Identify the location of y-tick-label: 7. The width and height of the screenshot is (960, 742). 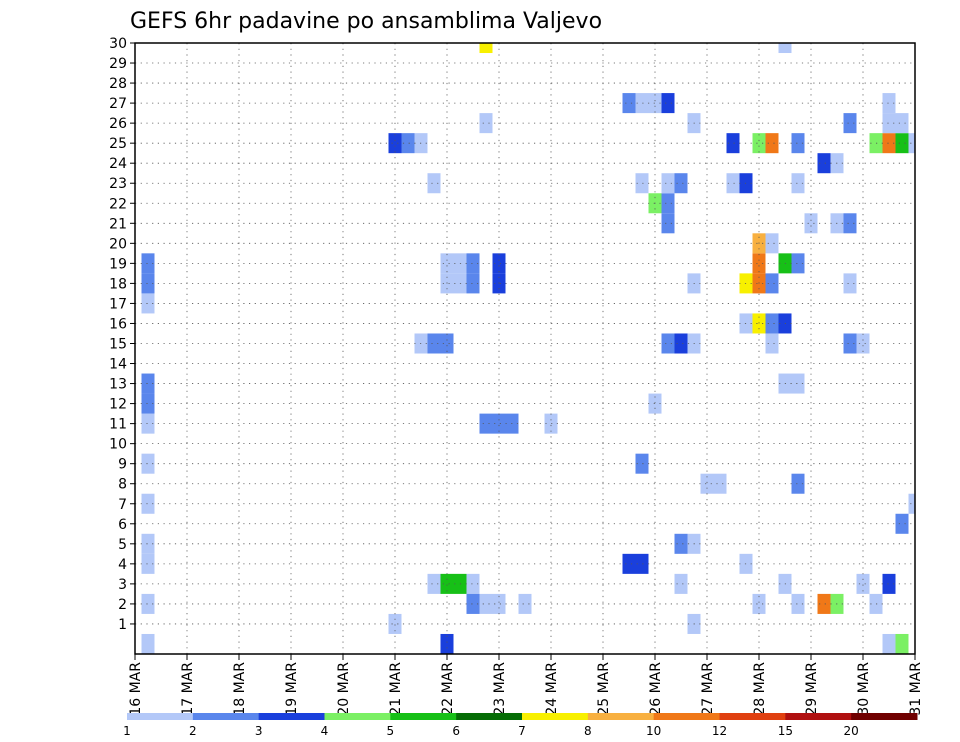
(122, 505).